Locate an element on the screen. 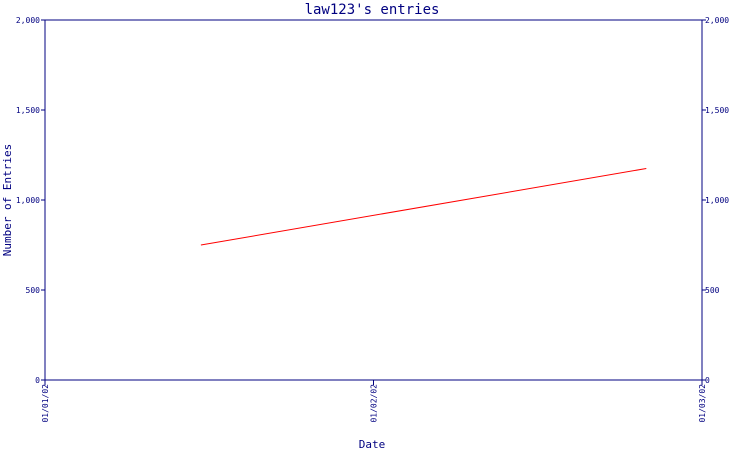 Image resolution: width=750 pixels, height=450 pixels. y-tick-label: 500 is located at coordinates (33, 290).